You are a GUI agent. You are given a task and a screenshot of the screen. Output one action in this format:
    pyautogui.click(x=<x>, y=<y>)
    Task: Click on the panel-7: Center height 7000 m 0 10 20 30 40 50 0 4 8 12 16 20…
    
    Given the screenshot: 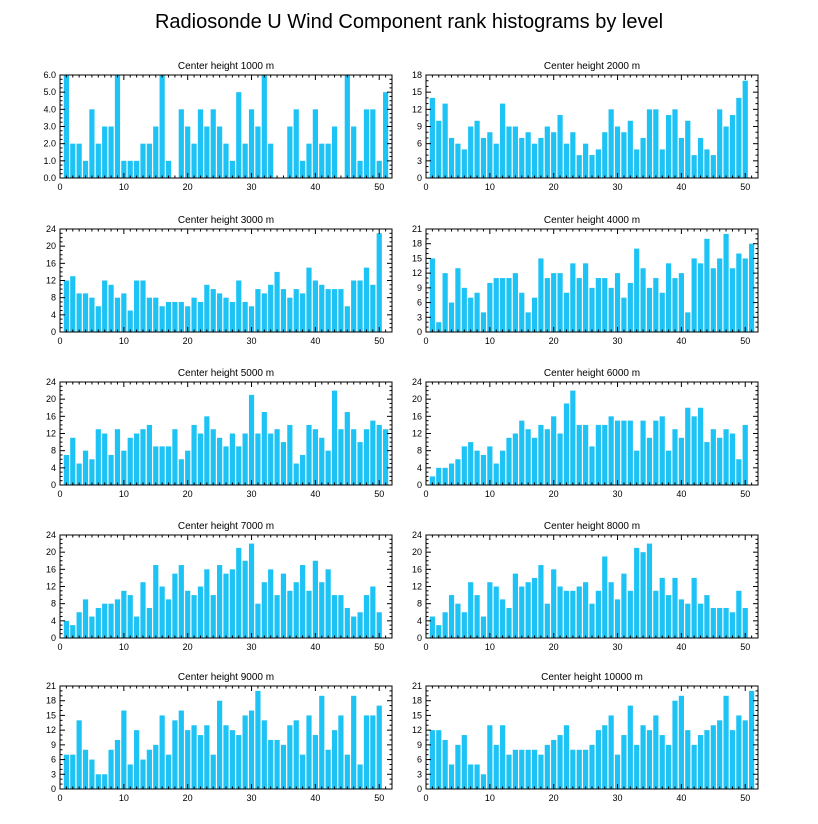 What is the action you would take?
    pyautogui.click(x=219, y=586)
    